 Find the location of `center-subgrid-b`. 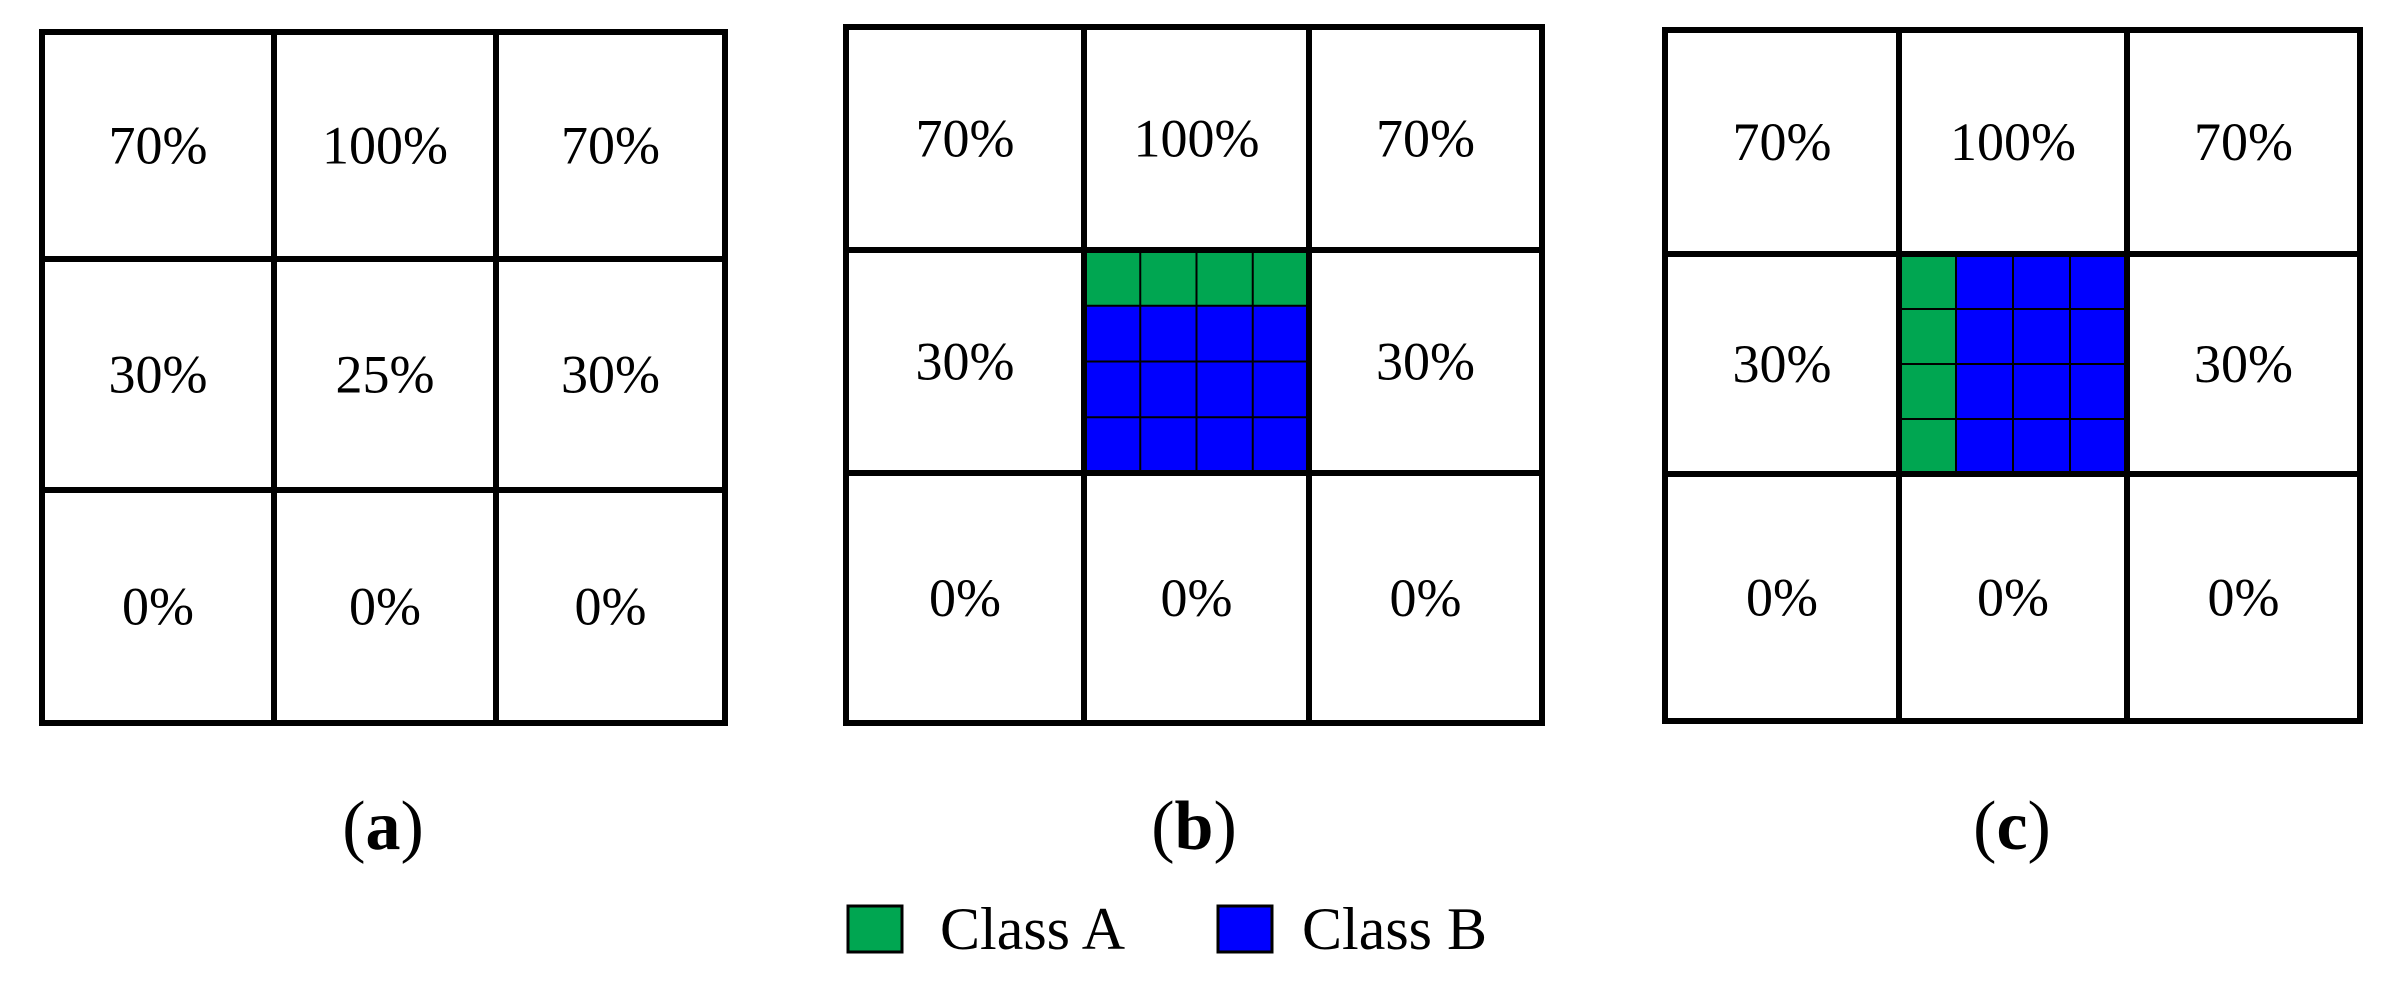

center-subgrid-b is located at coordinates (1196, 361).